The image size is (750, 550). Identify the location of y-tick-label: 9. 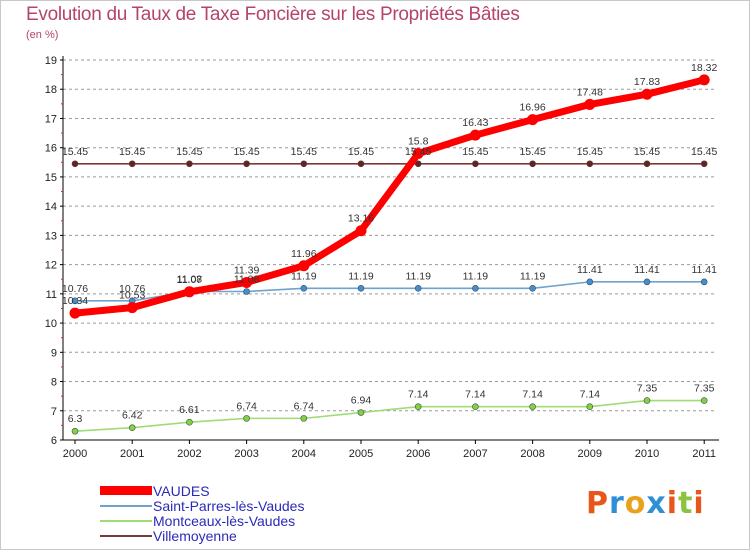
(54, 353).